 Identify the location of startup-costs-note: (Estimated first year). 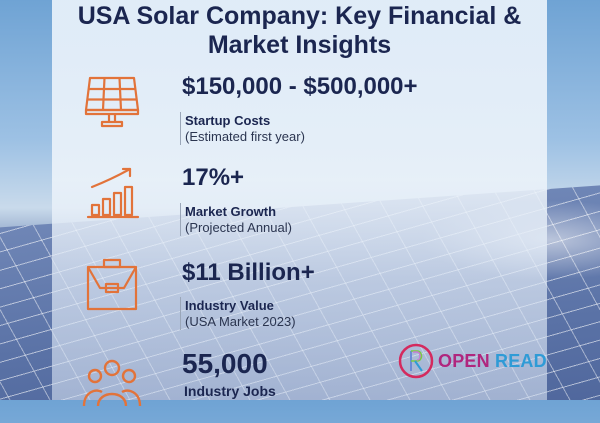
(245, 136).